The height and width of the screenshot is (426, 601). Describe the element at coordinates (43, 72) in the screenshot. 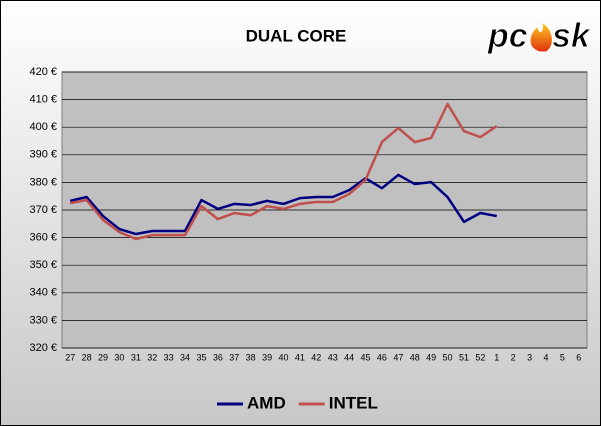

I see `y-tick-label: 420 €` at that location.